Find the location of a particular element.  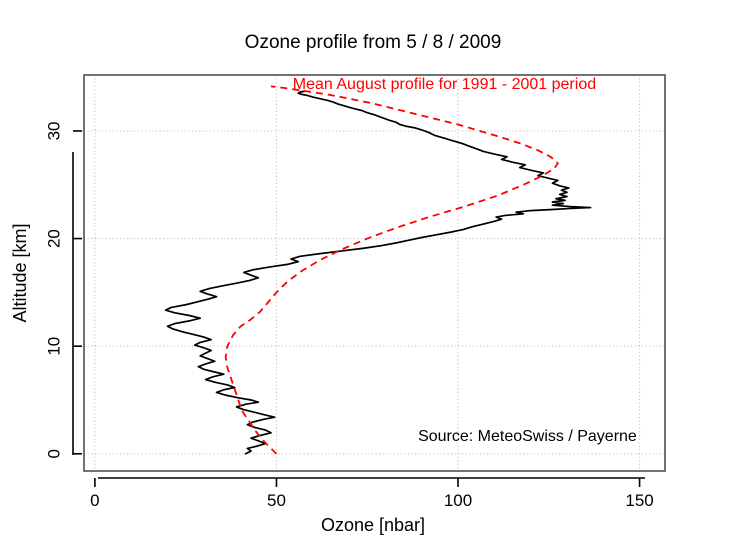

y-tick-label: 10 is located at coordinates (54, 346).